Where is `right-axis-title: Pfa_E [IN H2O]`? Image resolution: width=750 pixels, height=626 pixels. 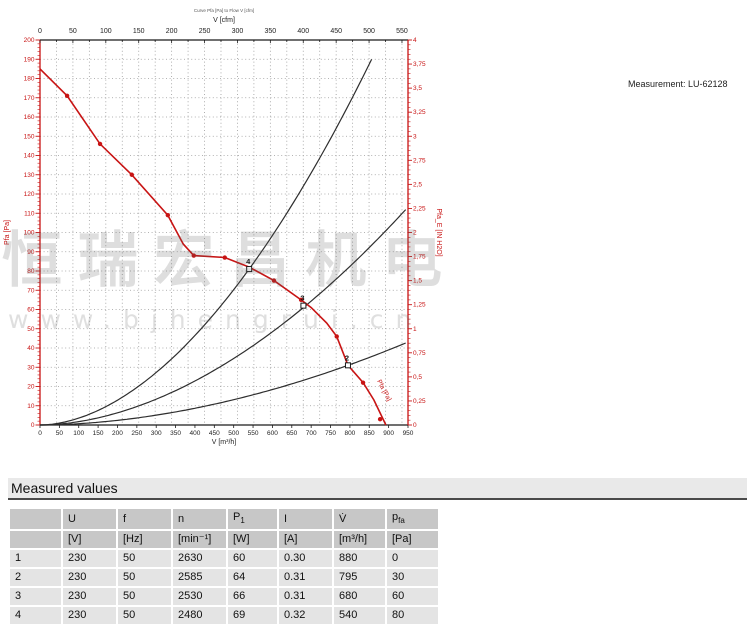
right-axis-title: Pfa_E [IN H2O] is located at coordinates (438, 232).